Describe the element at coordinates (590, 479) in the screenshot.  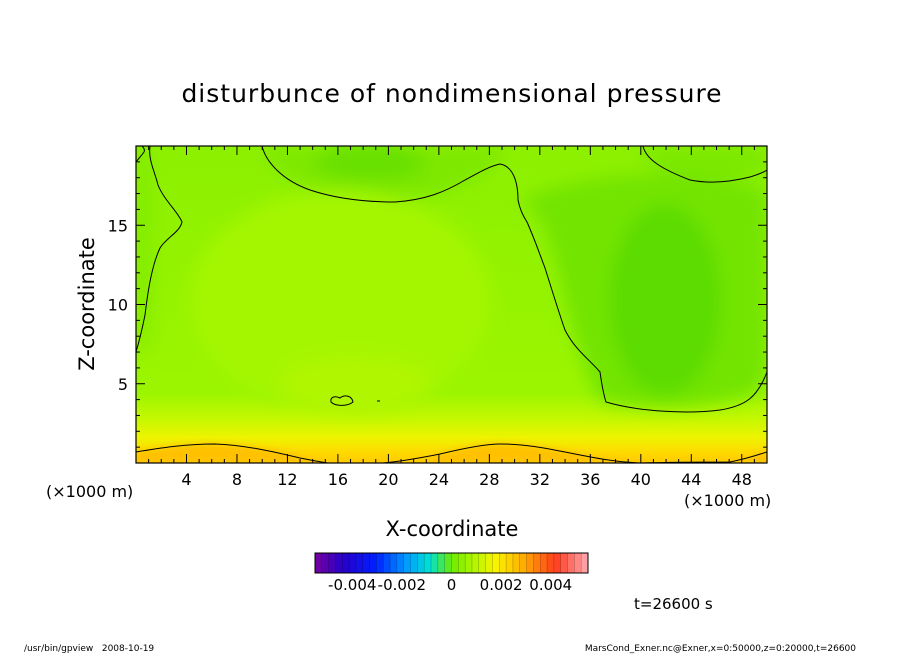
I see `x-tick-label: 36` at that location.